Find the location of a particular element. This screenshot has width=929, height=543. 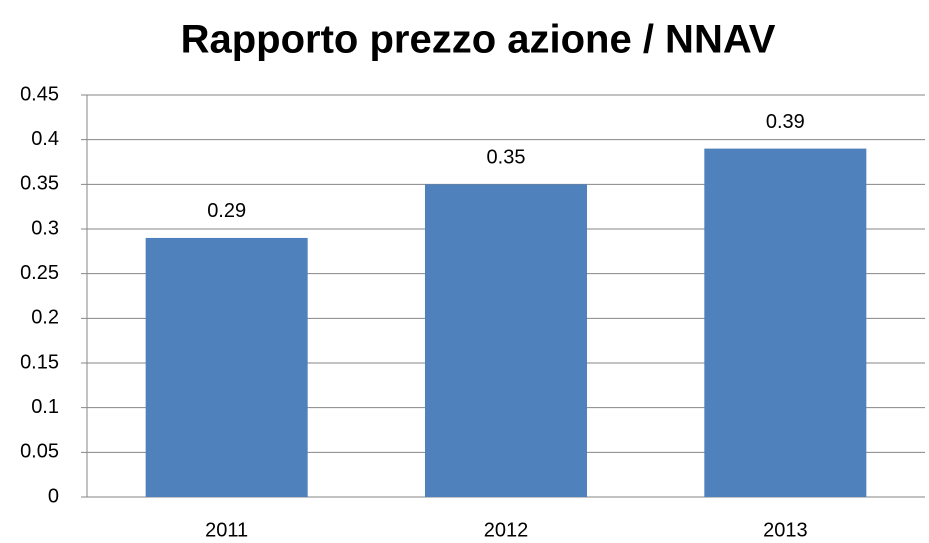

x-tick-label: 2012 is located at coordinates (506, 530).